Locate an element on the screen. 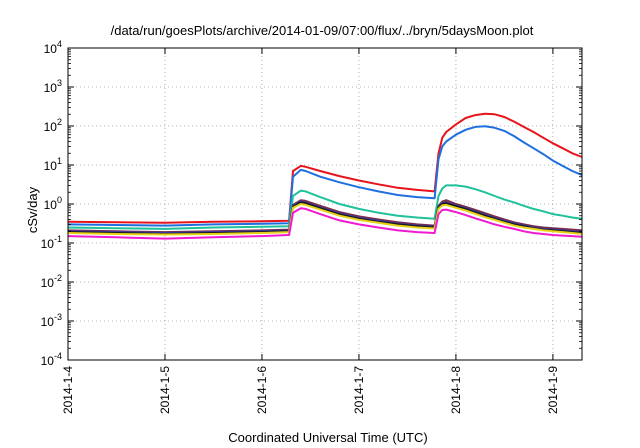  x-axis-label: Coordinated Universal Time (UTC) is located at coordinates (327, 437).